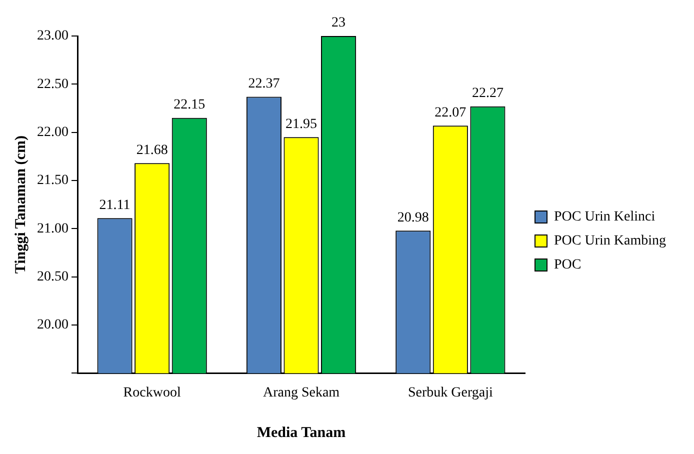  What do you see at coordinates (152, 150) in the screenshot?
I see `data-label: 21.68` at bounding box center [152, 150].